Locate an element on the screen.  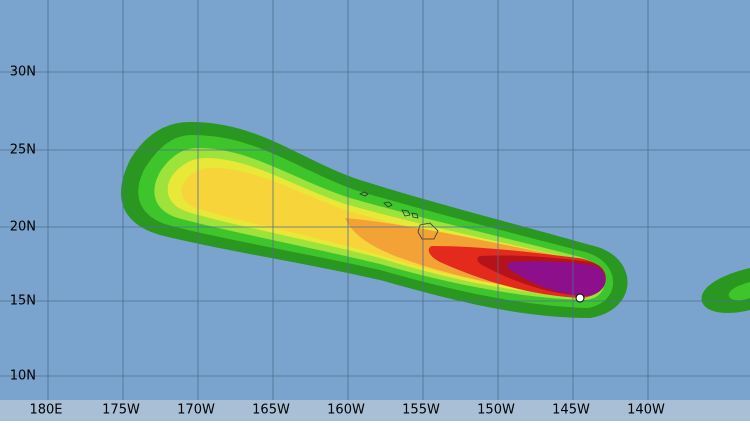
lon-label: 155W is located at coordinates (421, 410).